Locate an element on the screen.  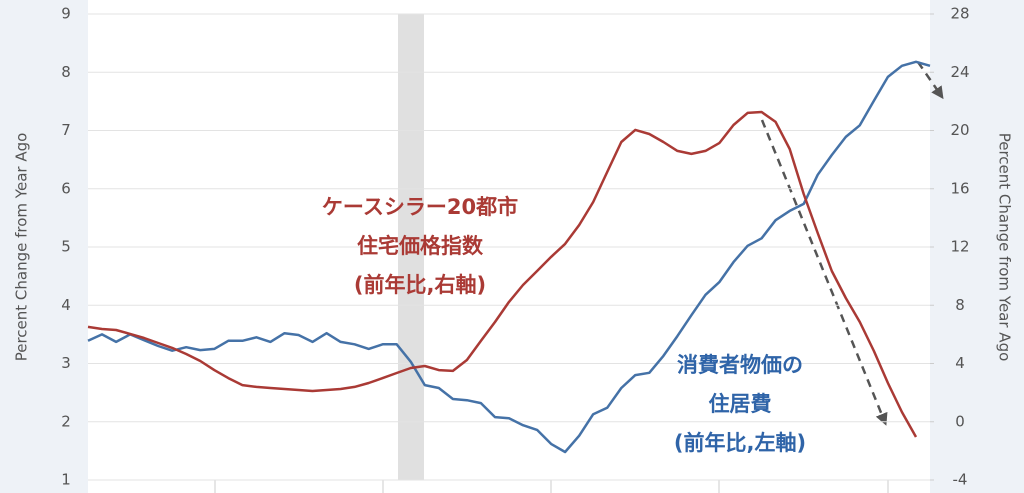
y-tick-label: 4 is located at coordinates (66, 305).